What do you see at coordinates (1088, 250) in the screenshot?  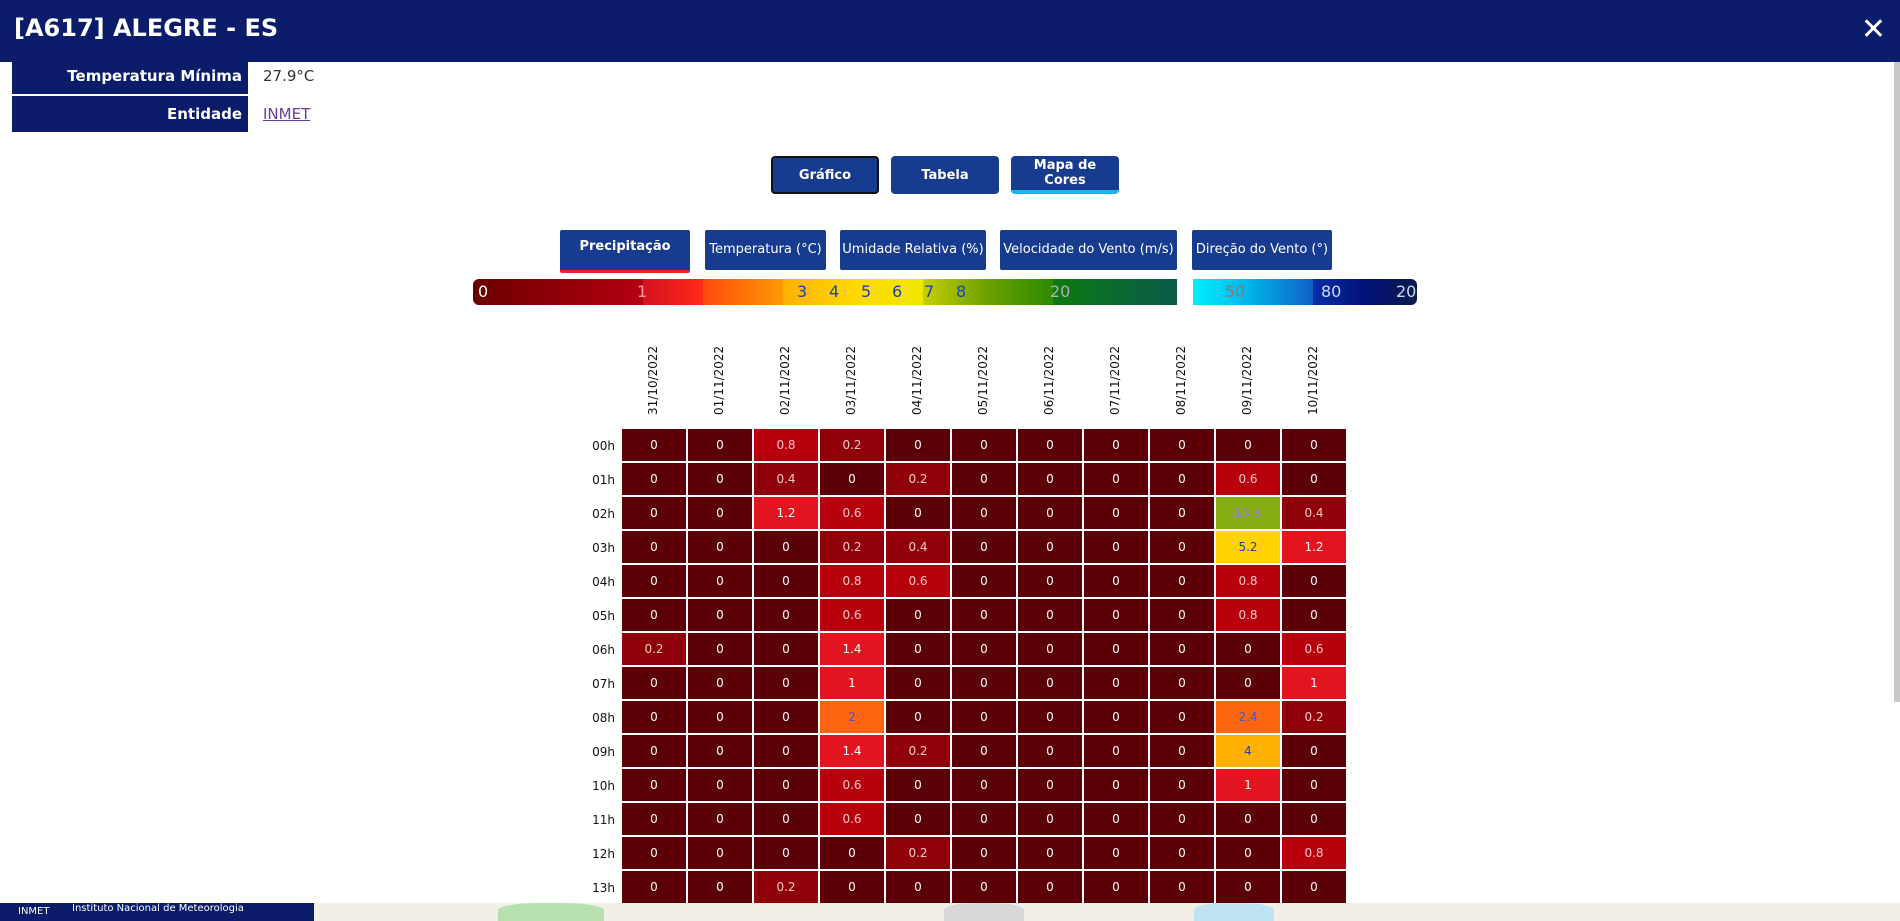 I see `tab-velocidade-vento: Velocidade do Vento (m/s)` at bounding box center [1088, 250].